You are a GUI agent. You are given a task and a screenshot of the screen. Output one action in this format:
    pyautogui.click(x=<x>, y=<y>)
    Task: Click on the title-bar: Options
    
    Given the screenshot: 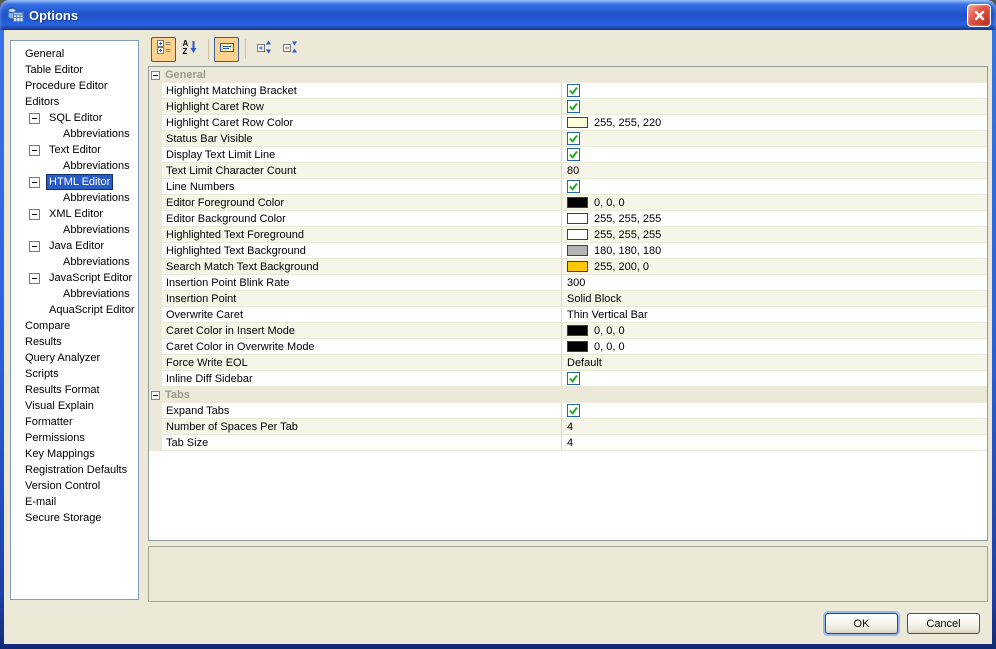 What is the action you would take?
    pyautogui.click(x=498, y=15)
    